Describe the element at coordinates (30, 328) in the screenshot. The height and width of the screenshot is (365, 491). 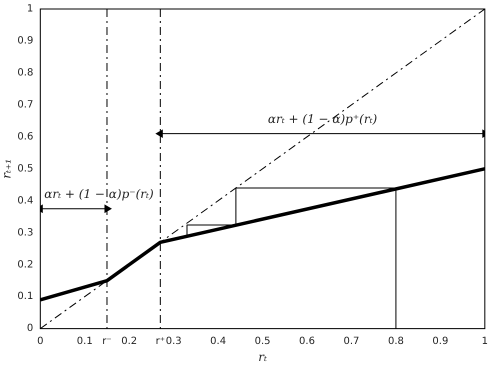
I see `y-tick-label: 0` at that location.